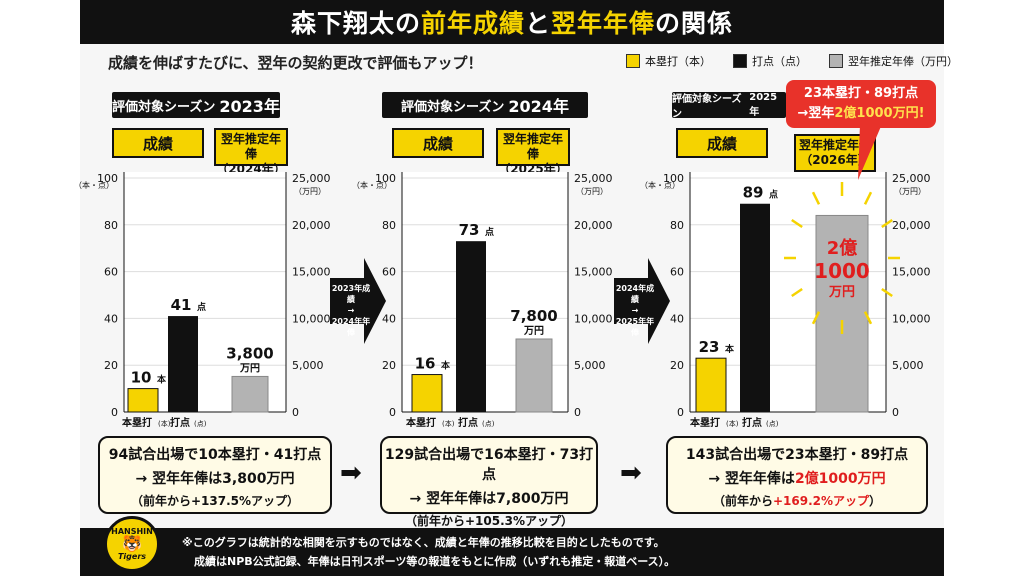  I want to click on arrow-line: 2024年年俸, so click(351, 327).